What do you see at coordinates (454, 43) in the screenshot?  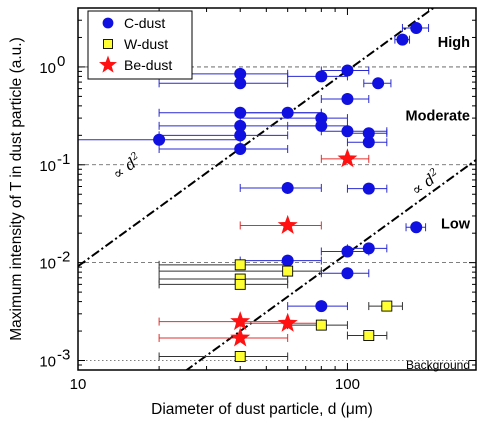 I see `region-label: High` at bounding box center [454, 43].